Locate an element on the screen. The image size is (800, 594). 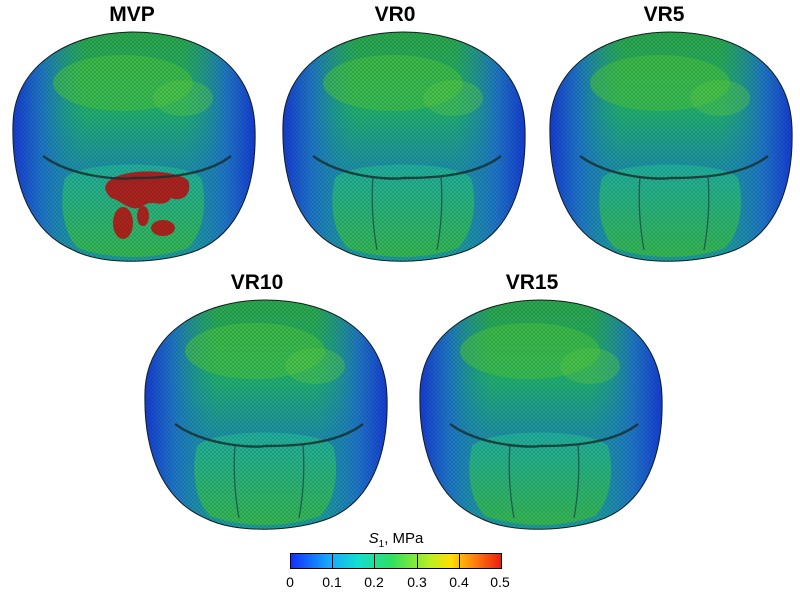
colorbar-tick-label-4: 0.4 is located at coordinates (459, 582).